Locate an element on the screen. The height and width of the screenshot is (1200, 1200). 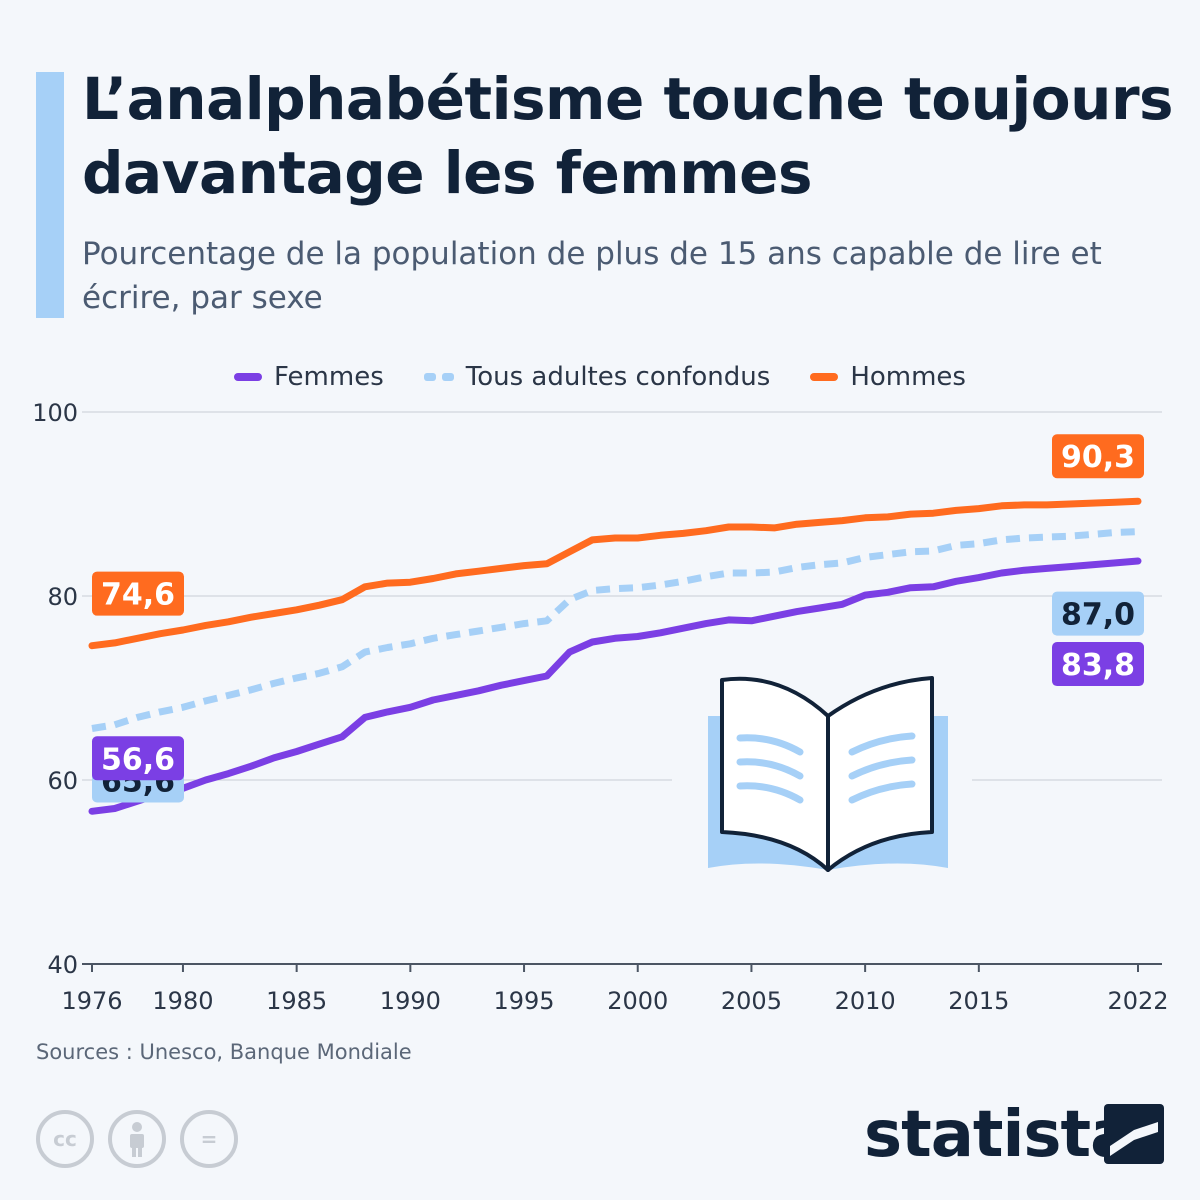
legend-item-hommes: Hommes is located at coordinates (888, 377).